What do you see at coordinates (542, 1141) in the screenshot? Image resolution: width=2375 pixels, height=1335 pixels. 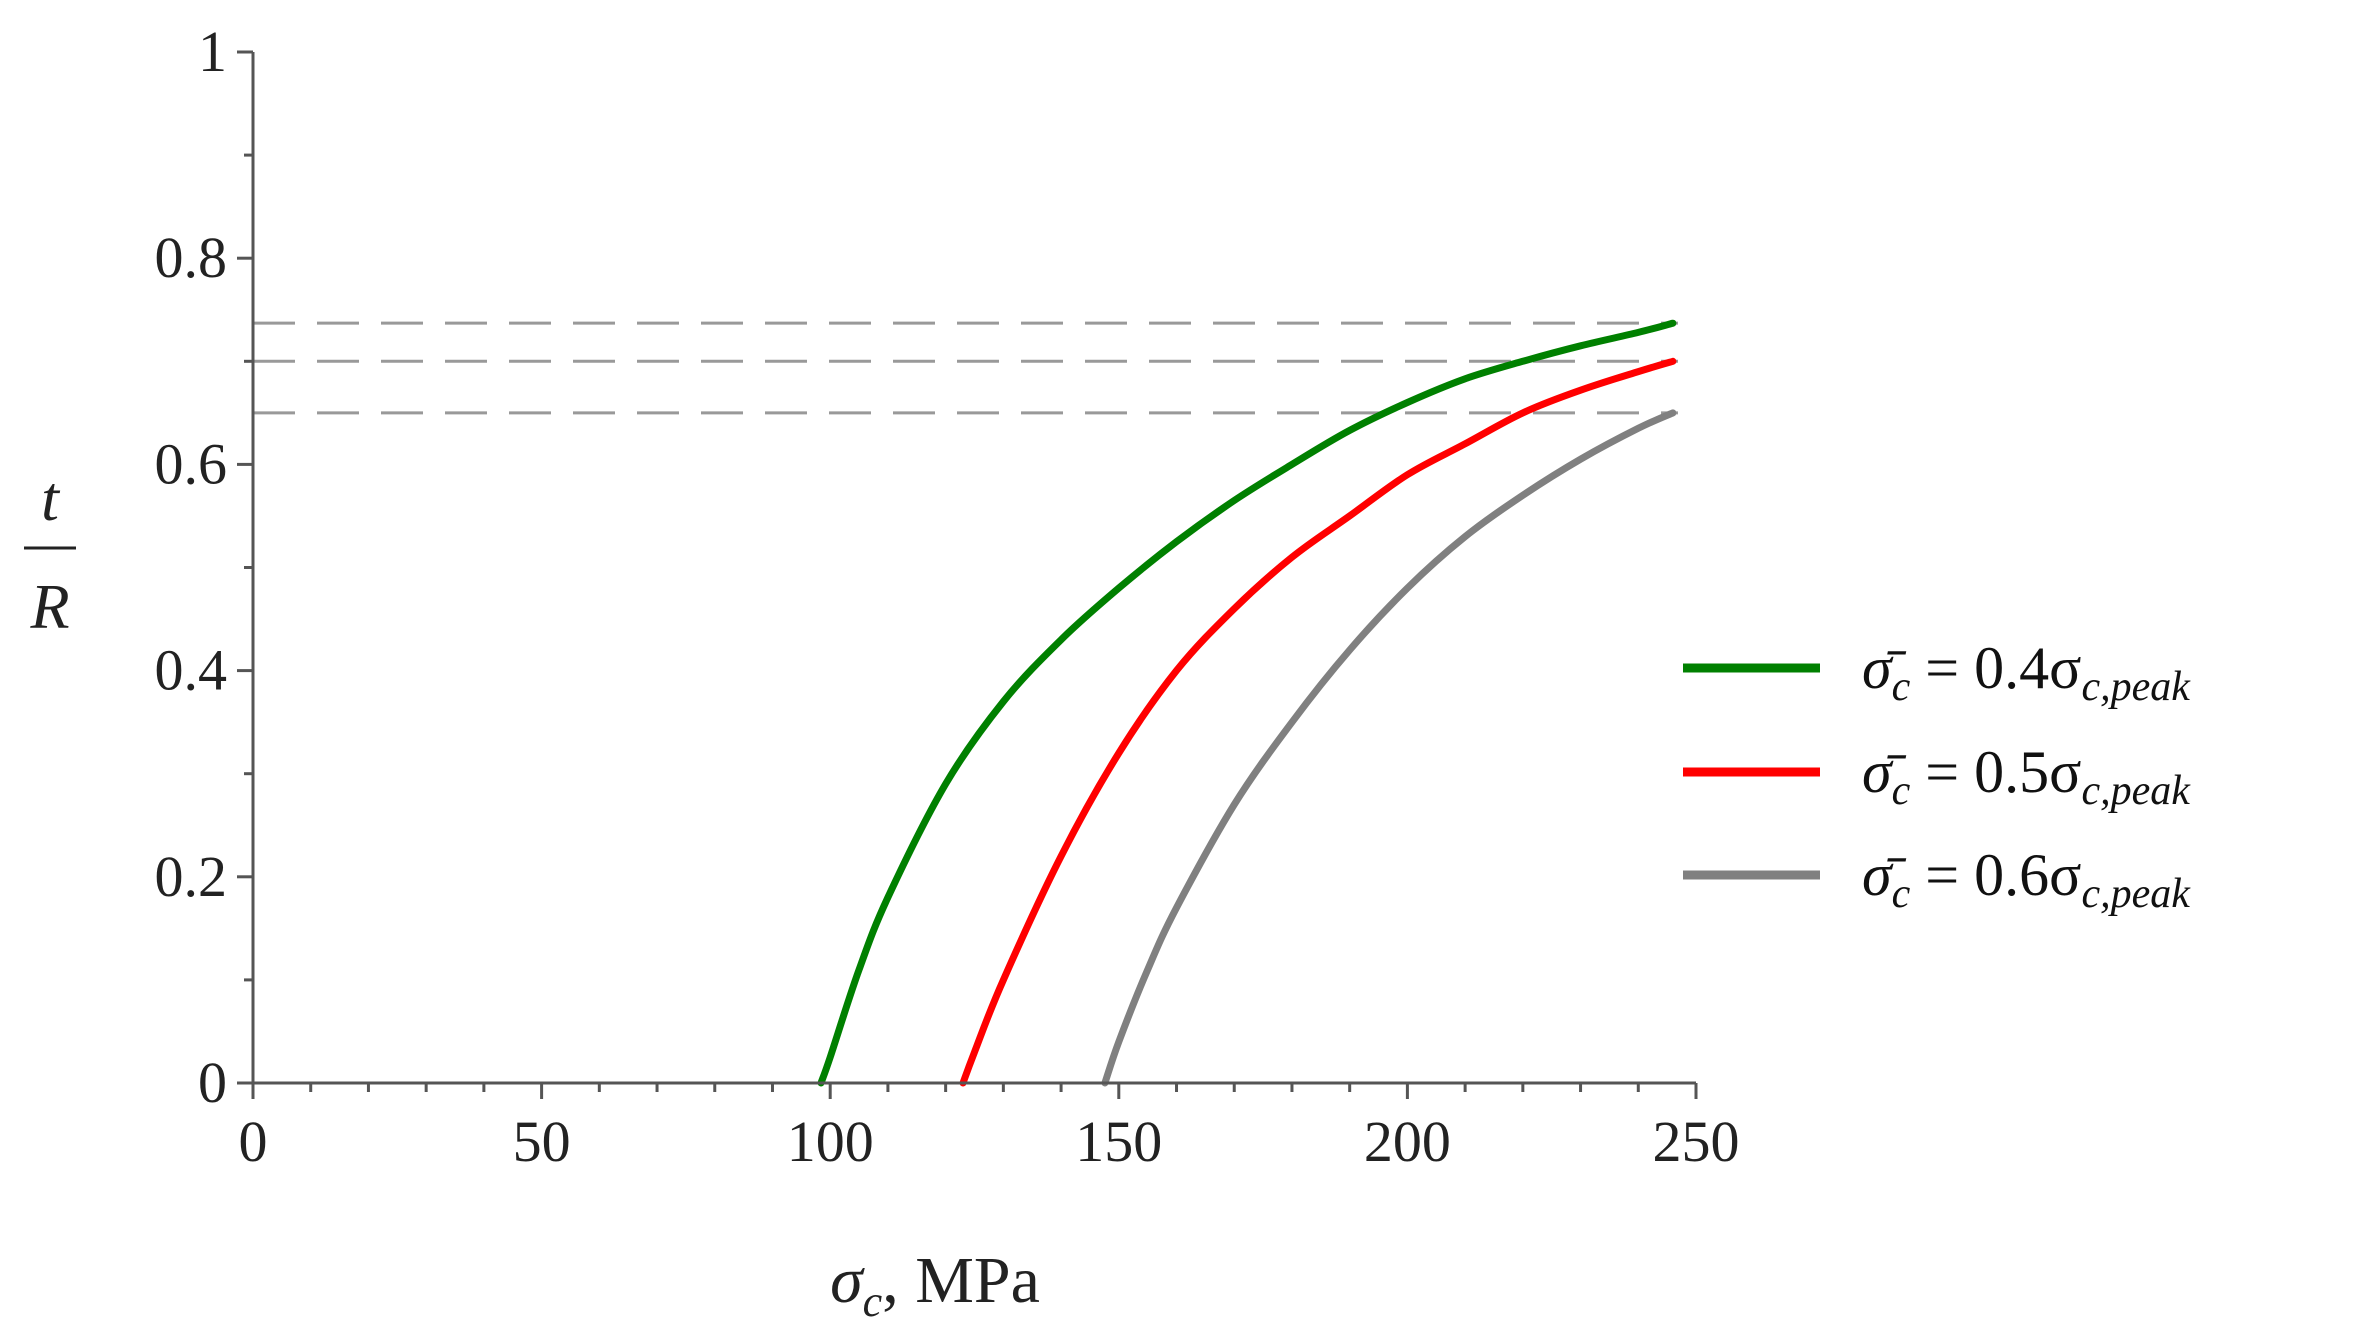 I see `x-tick-label: 50` at bounding box center [542, 1141].